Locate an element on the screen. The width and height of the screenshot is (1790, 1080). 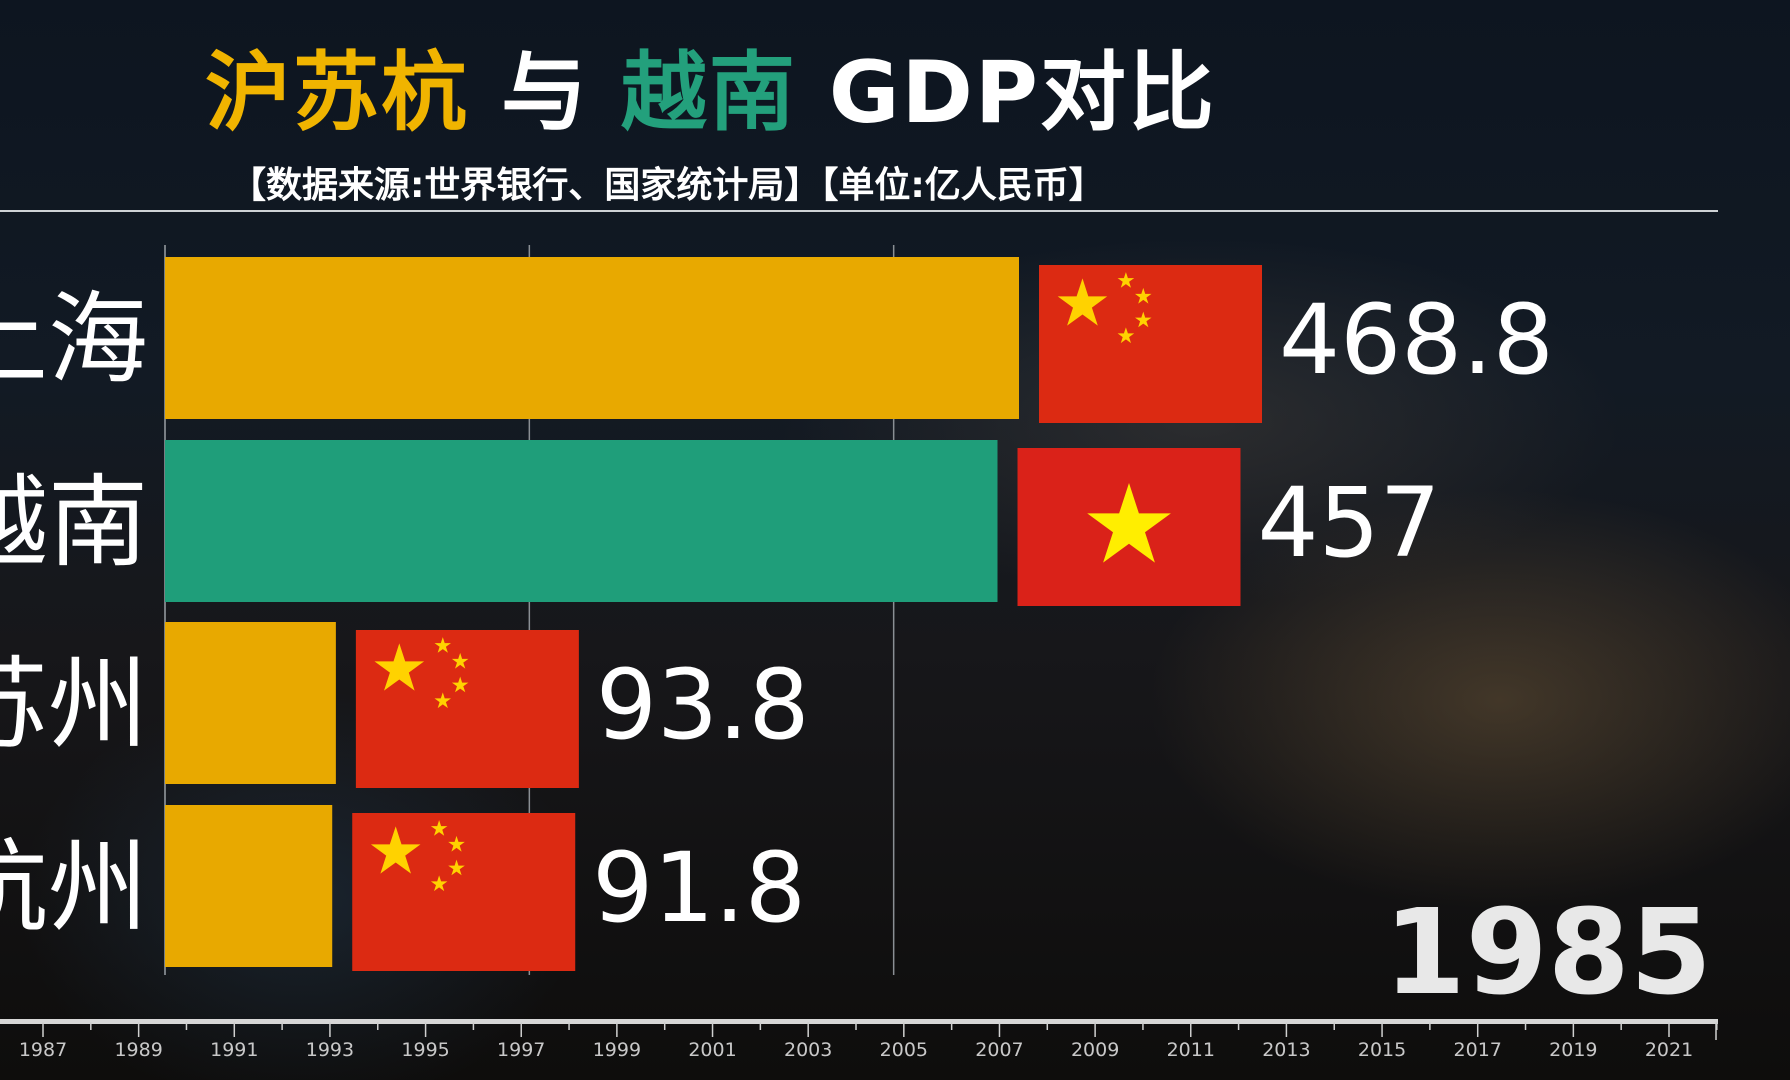
header-divider is located at coordinates (859, 211).